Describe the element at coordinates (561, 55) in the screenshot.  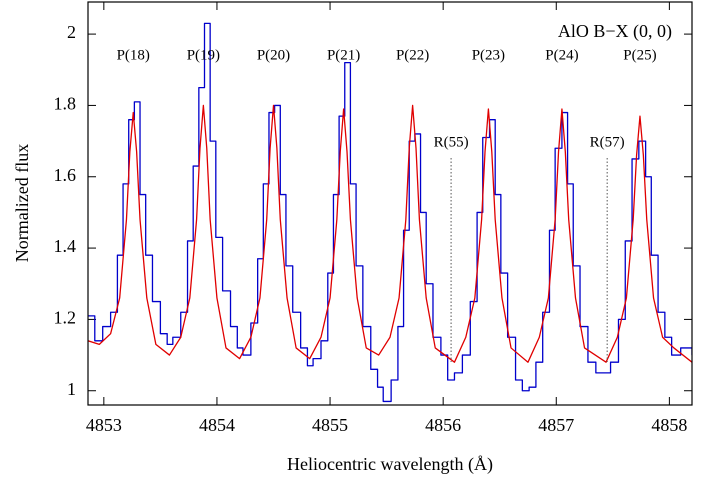
I see `line-label: P(24)` at that location.